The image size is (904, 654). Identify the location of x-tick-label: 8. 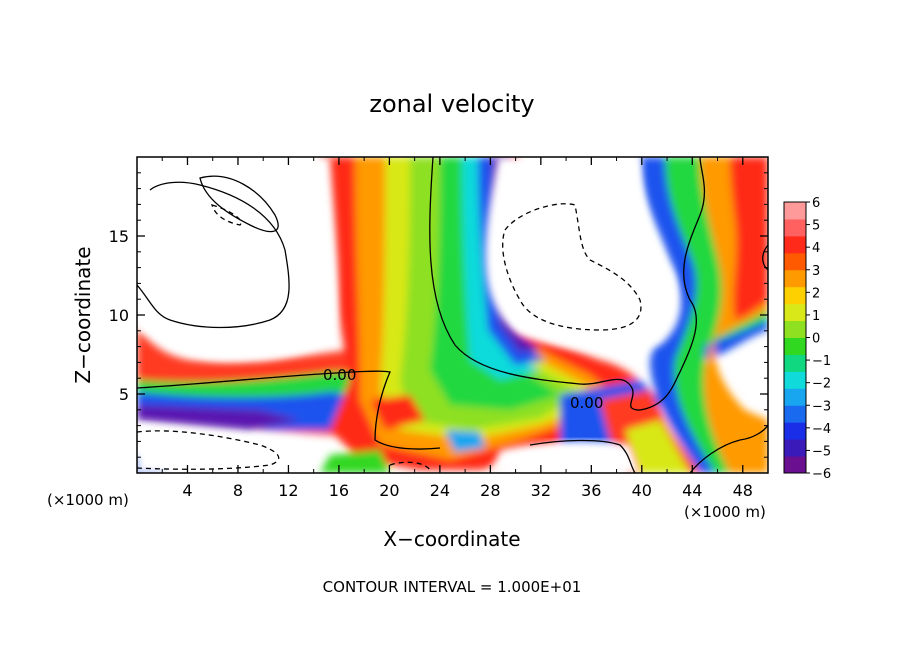
(238, 490).